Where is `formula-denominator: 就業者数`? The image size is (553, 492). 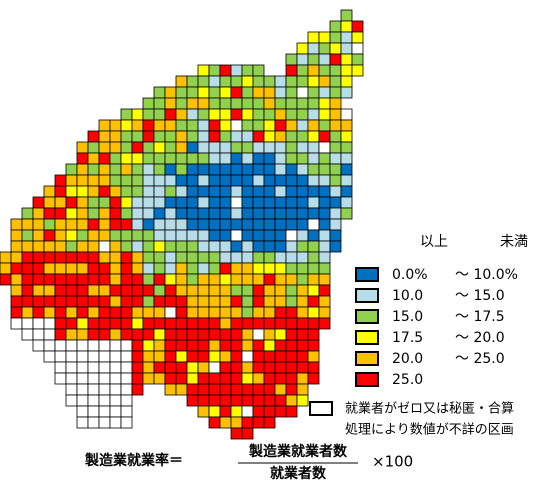 formula-denominator: 就業者数 is located at coordinates (298, 473).